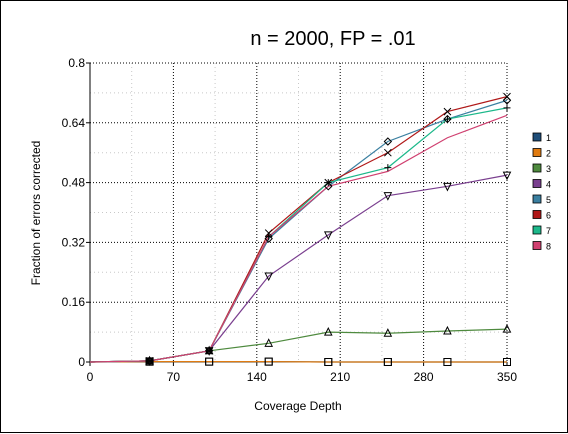  What do you see at coordinates (74, 302) in the screenshot?
I see `y-tick-label: 0.16` at bounding box center [74, 302].